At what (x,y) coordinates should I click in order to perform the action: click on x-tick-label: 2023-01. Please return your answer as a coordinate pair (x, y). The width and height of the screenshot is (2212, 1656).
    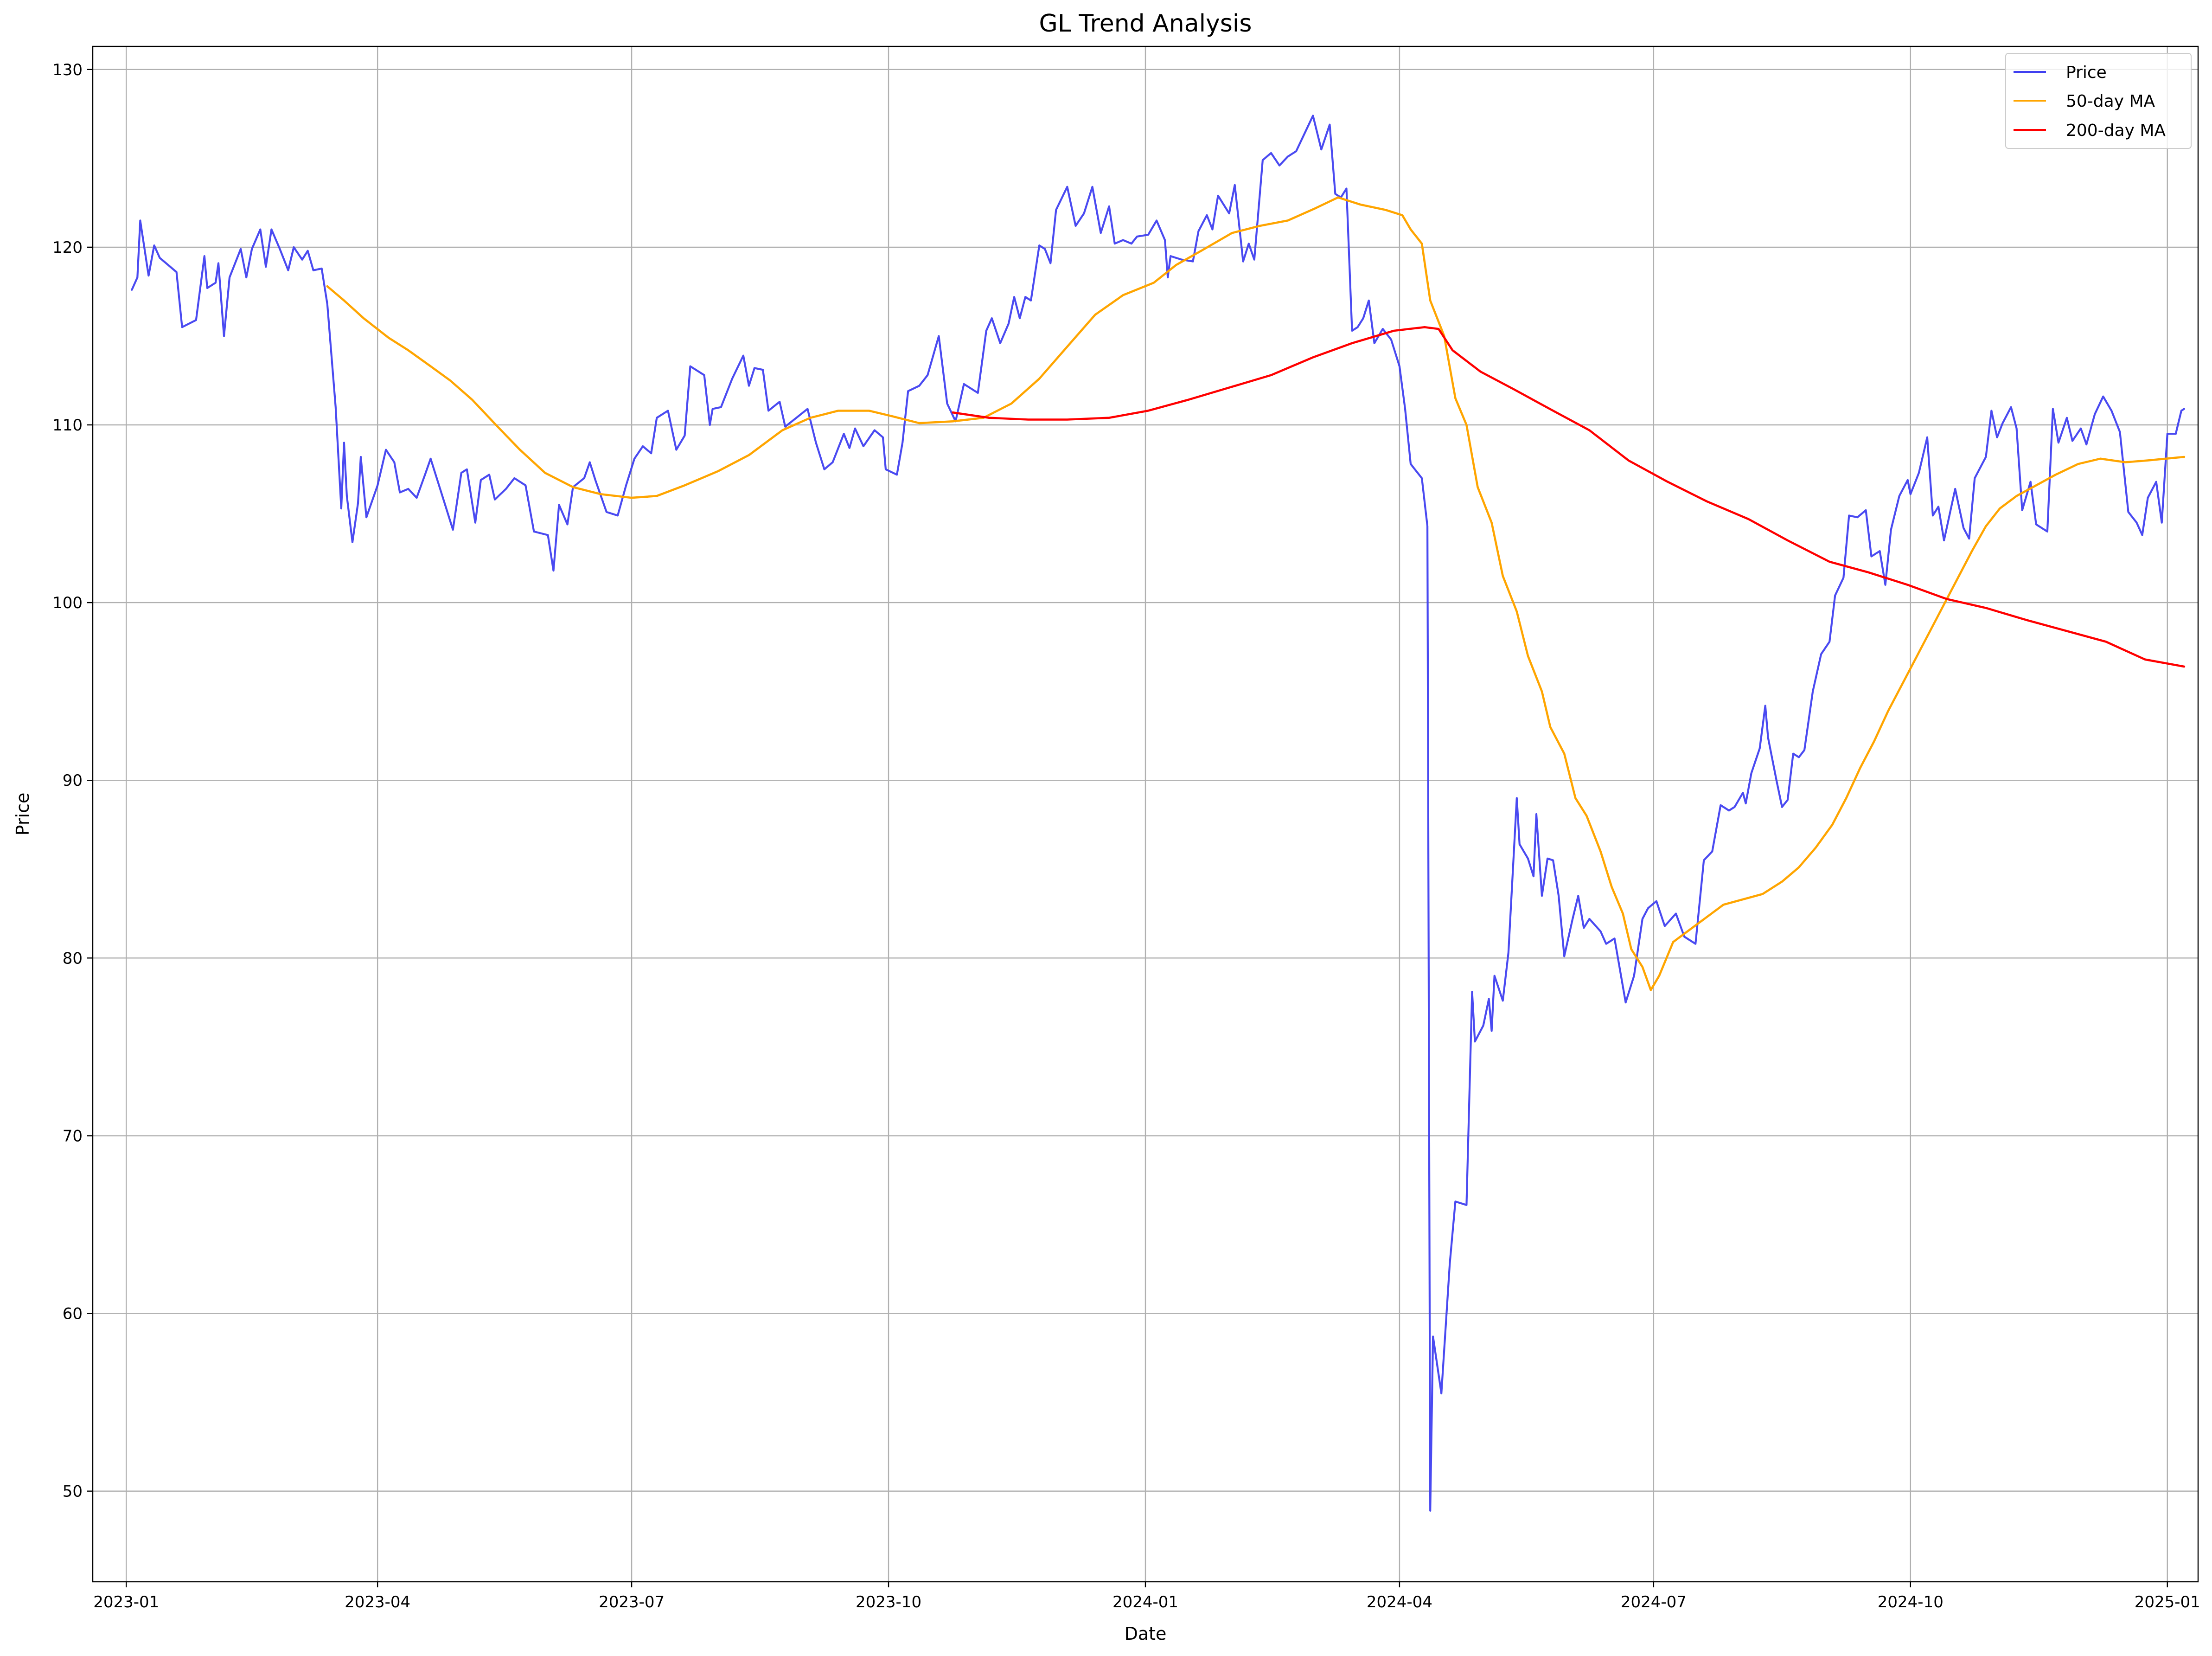
    Looking at the image, I should click on (126, 1602).